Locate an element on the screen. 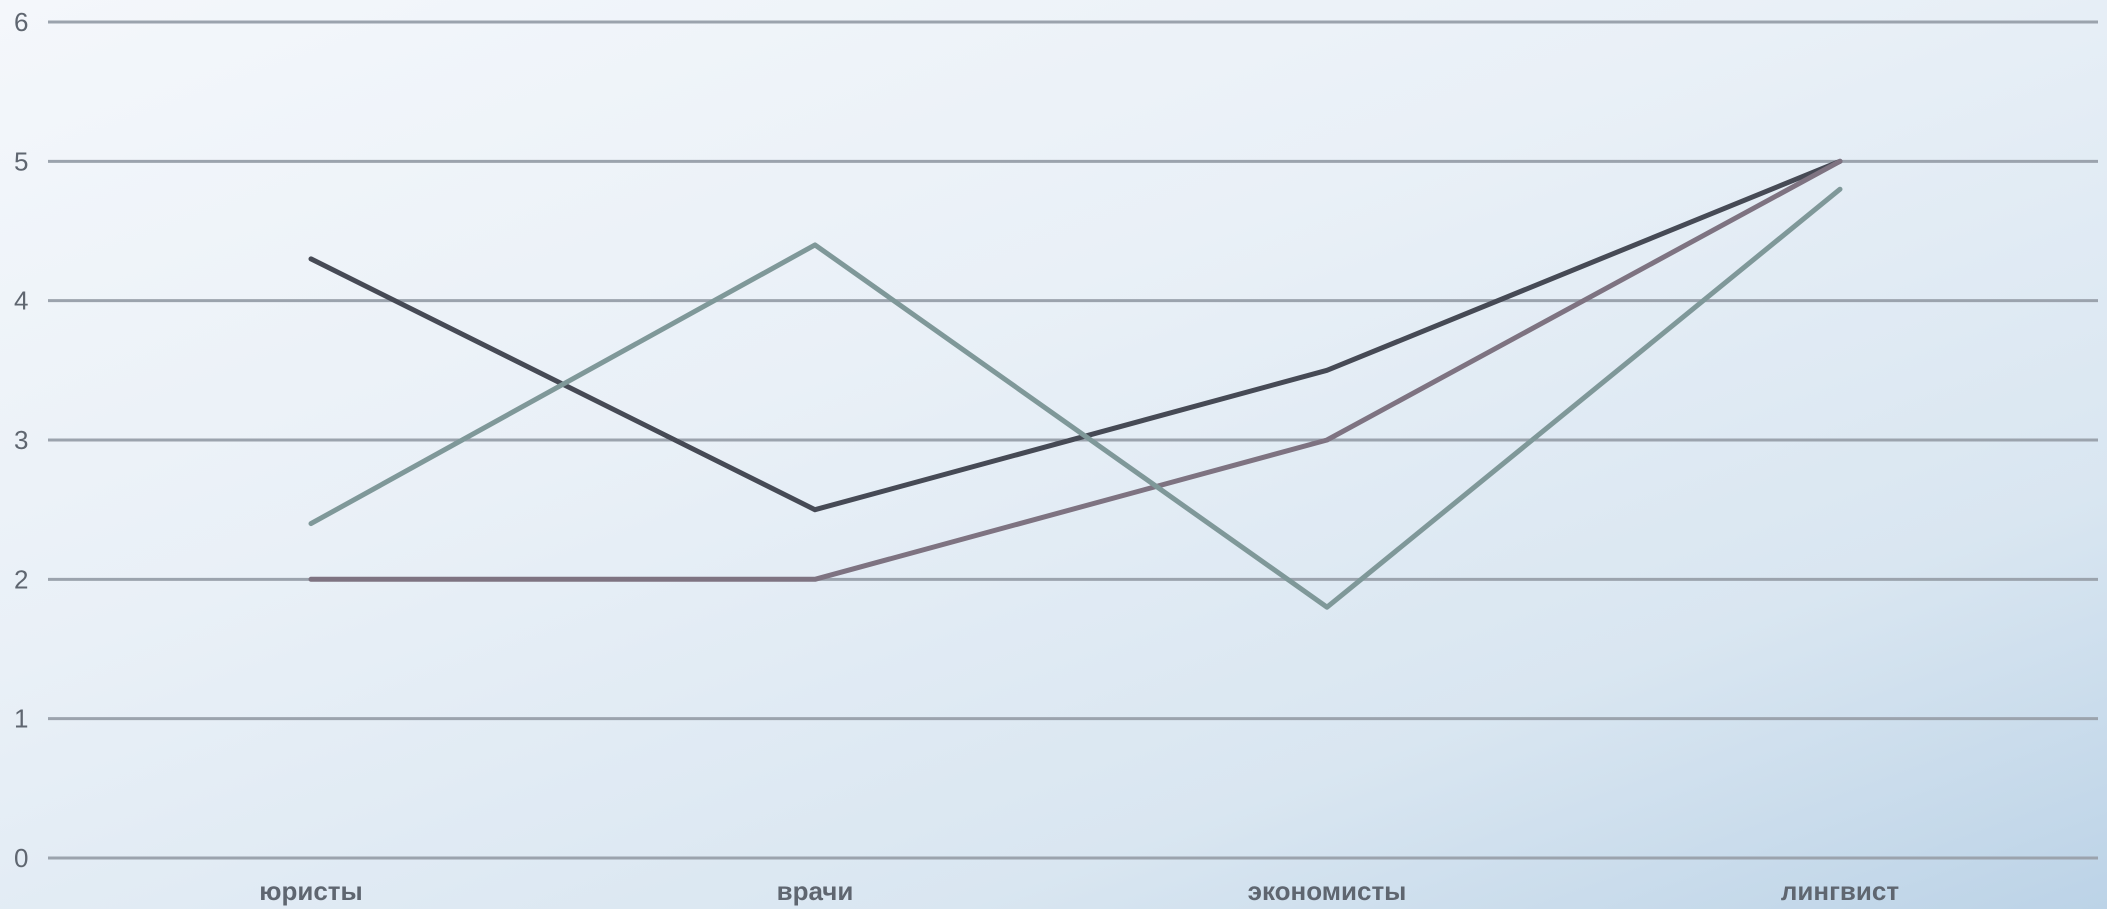 The image size is (2107, 909). y-tick-label: 4 is located at coordinates (21, 301).